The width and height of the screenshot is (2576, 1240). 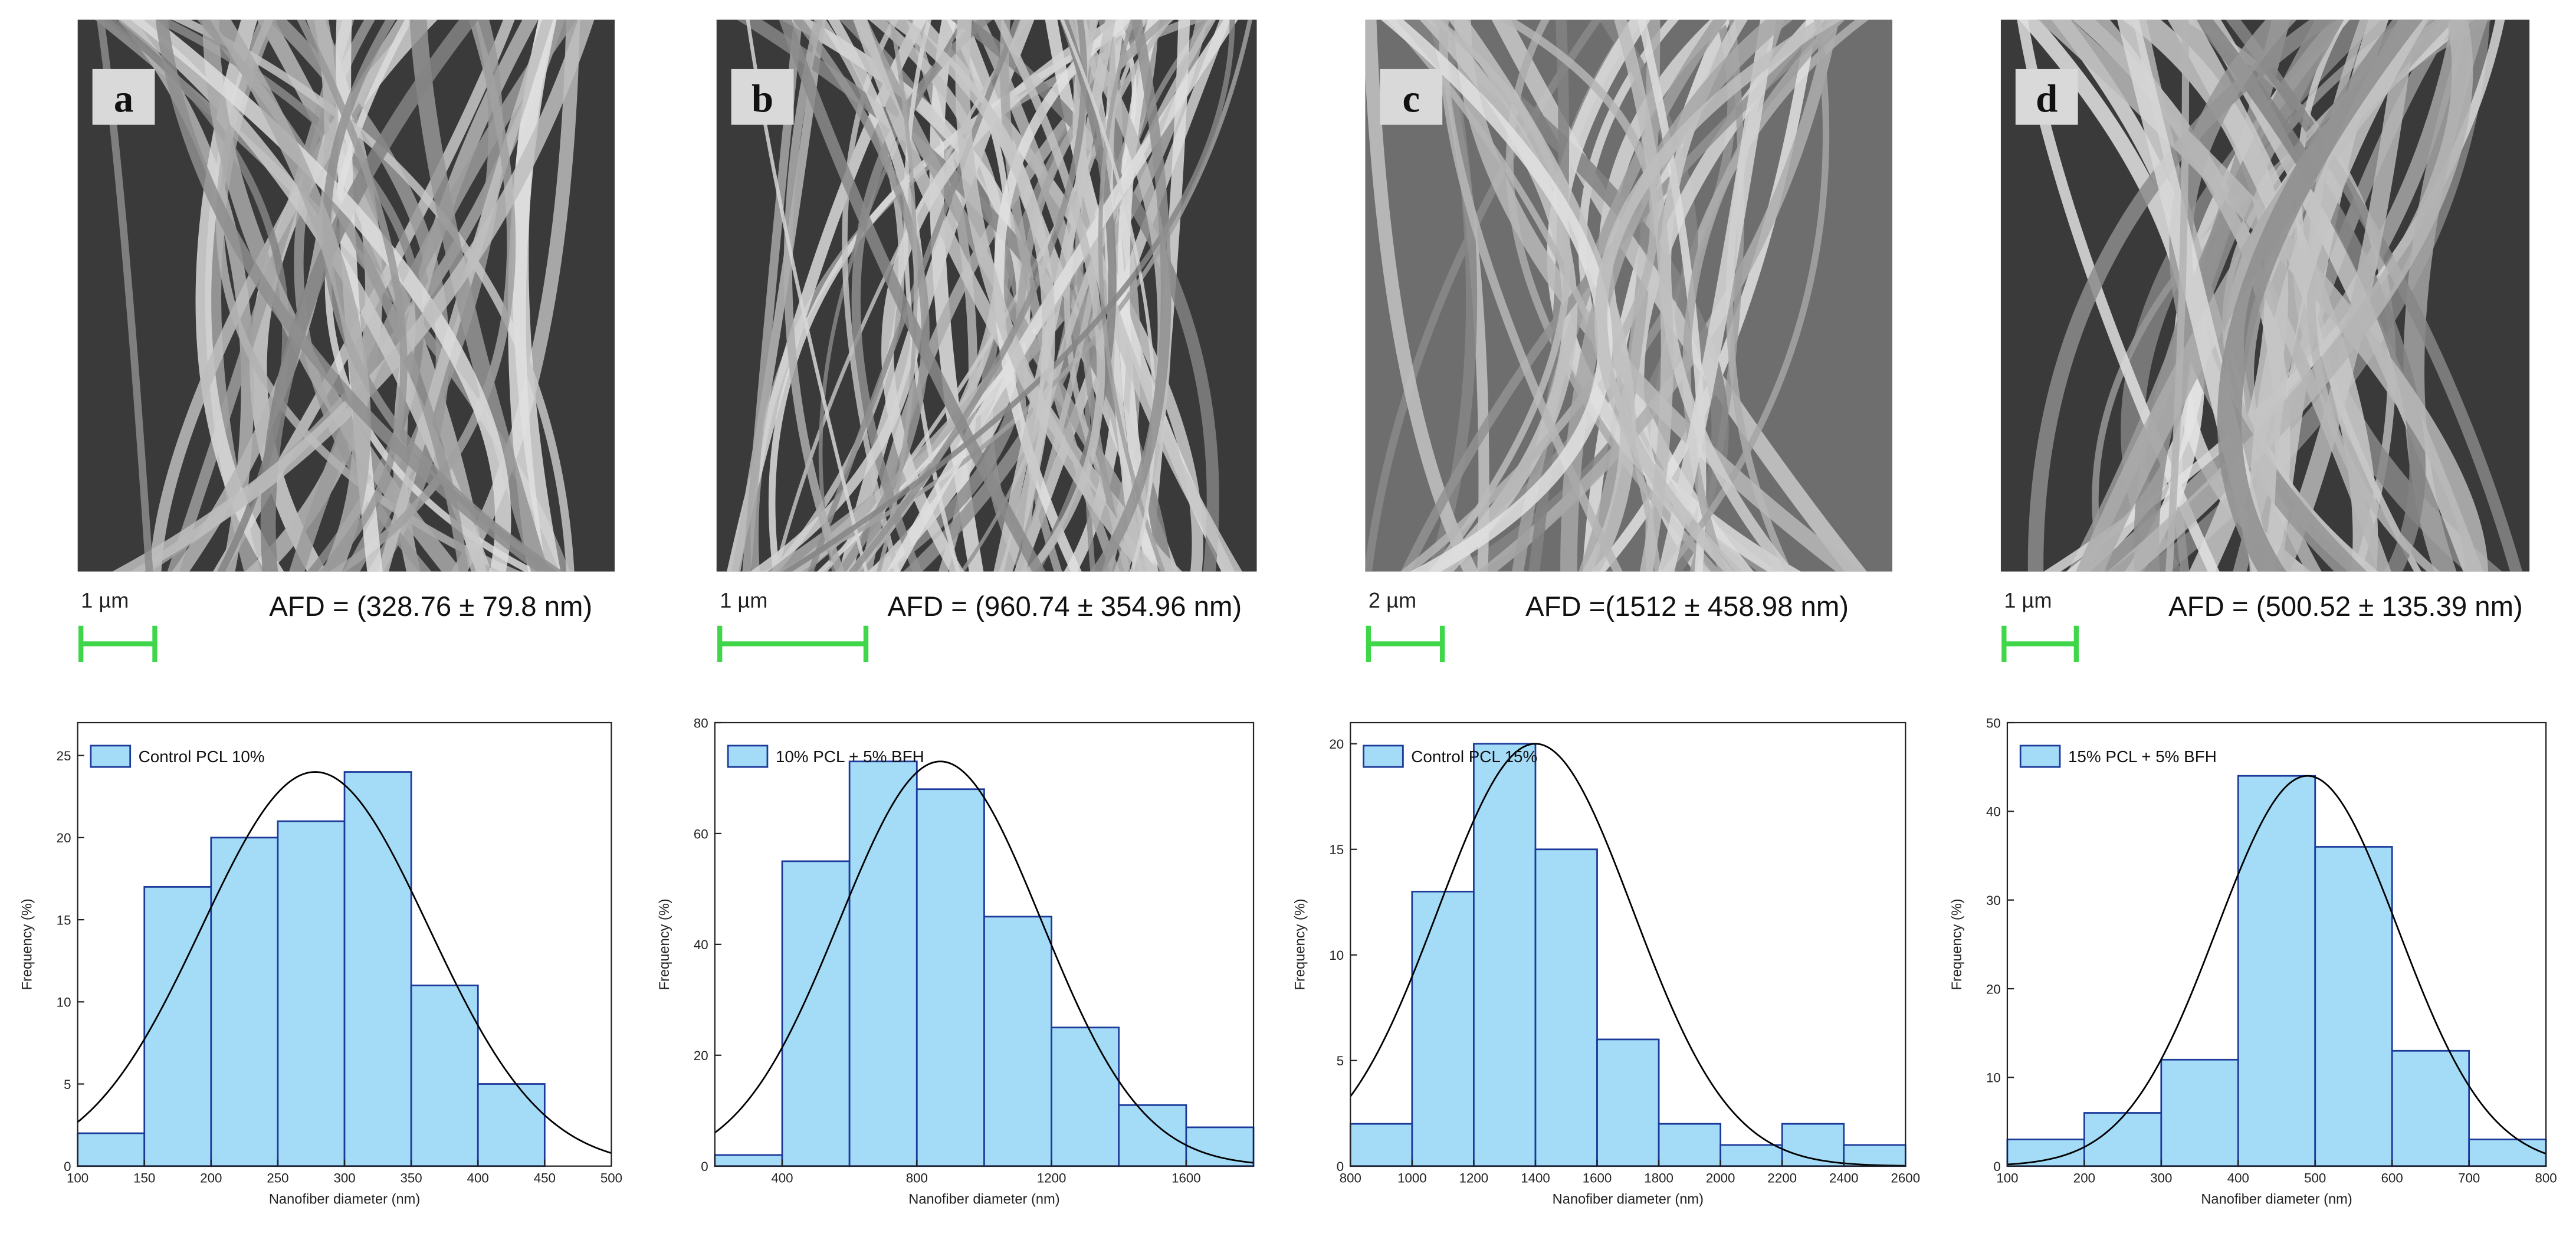 I want to click on x-tick-label: 1600, so click(x=1597, y=1178).